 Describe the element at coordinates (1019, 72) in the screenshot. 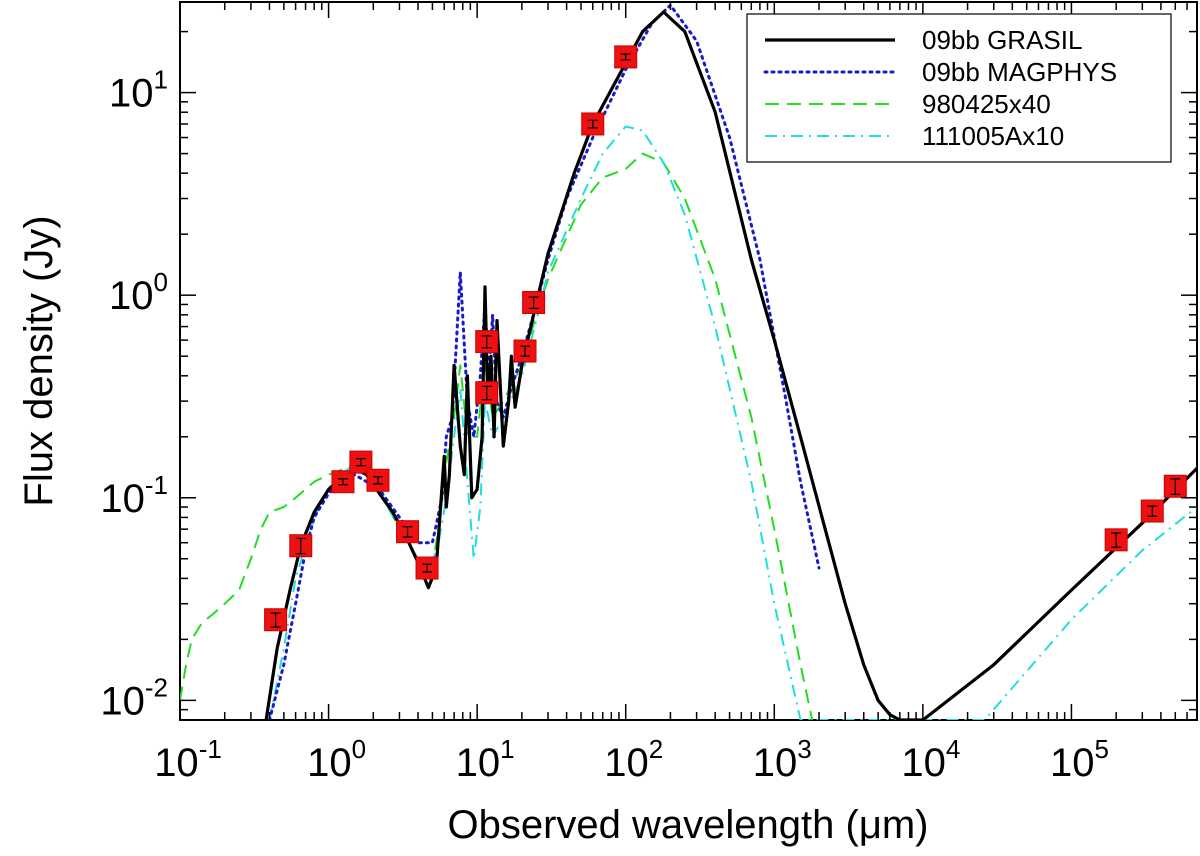

I see `legend-label: 09bb MAGPHYS` at that location.